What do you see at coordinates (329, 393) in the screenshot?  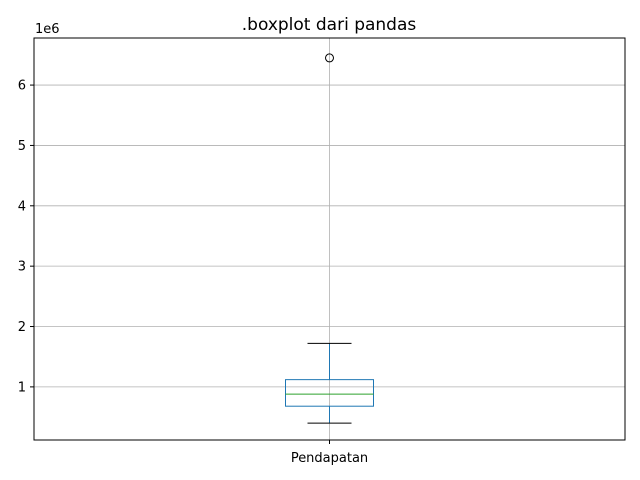 I see `box-iqr` at bounding box center [329, 393].